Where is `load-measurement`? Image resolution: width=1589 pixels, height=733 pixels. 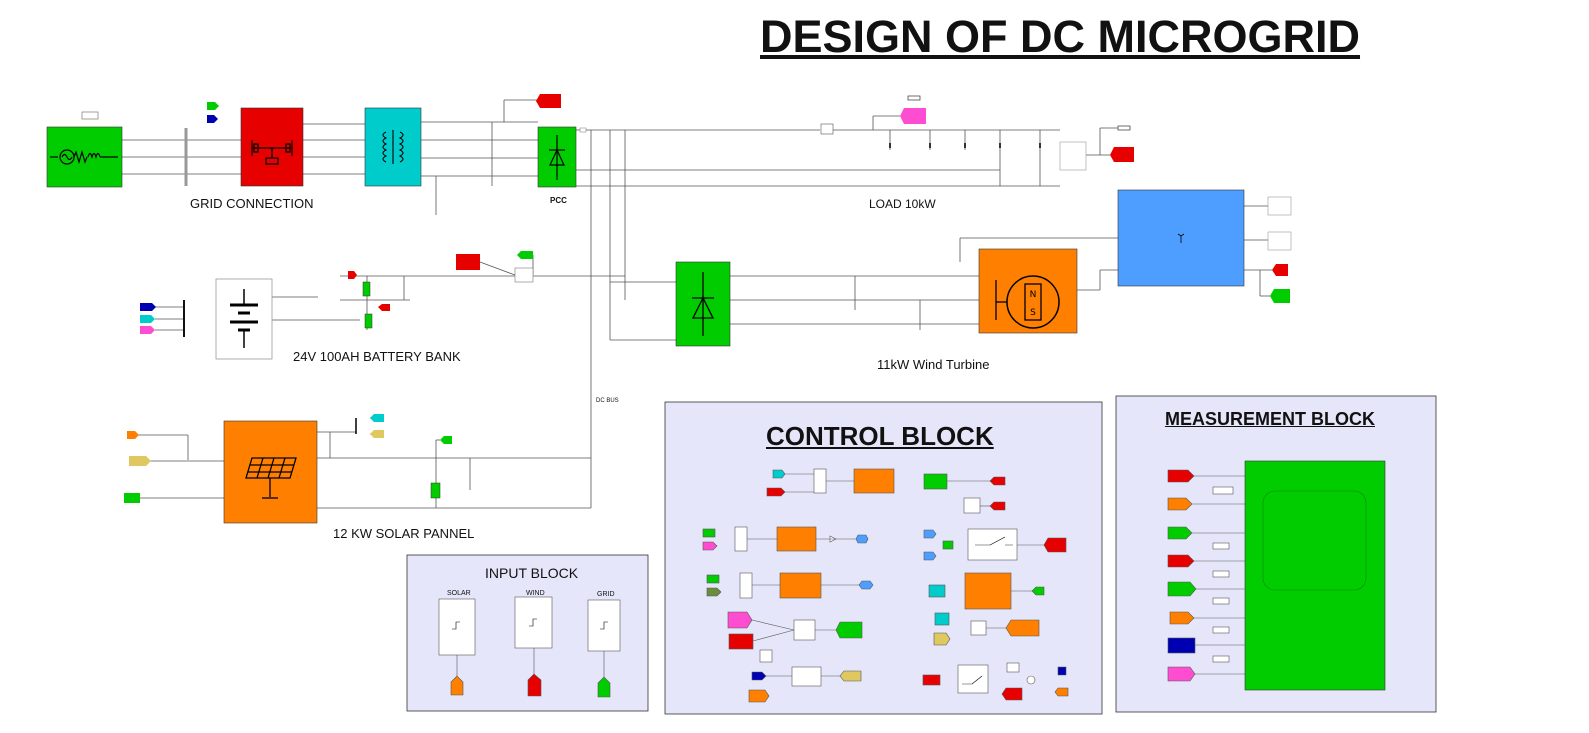 load-measurement is located at coordinates (1073, 156).